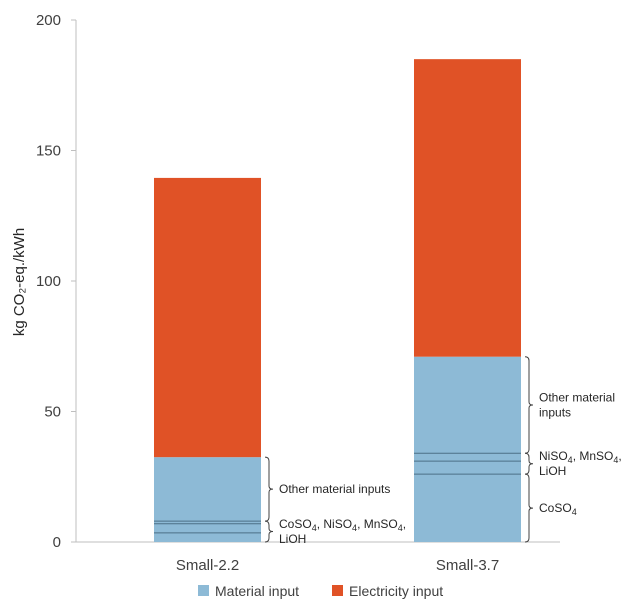 The width and height of the screenshot is (629, 603). I want to click on legend-label-electricity: Electricity input, so click(396, 591).